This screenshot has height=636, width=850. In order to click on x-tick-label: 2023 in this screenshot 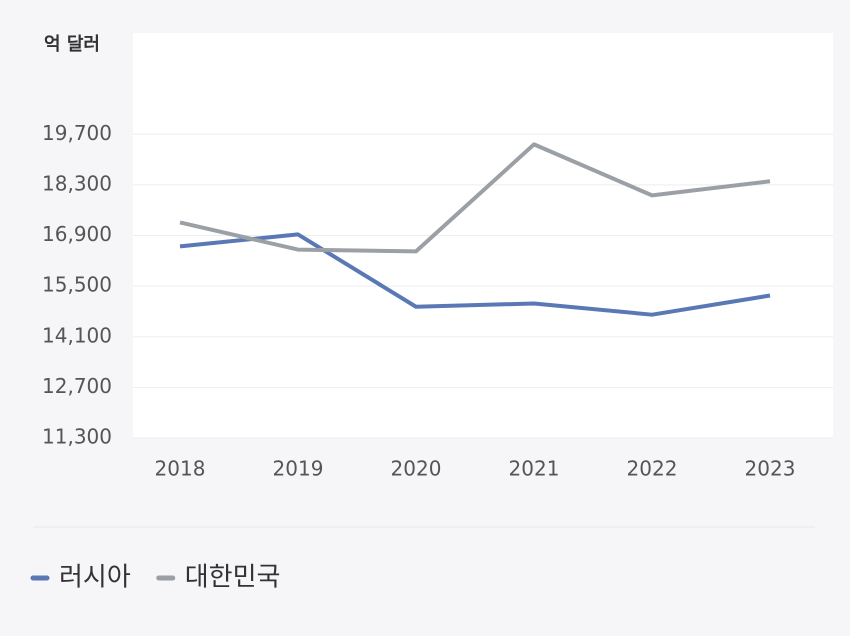, I will do `click(770, 469)`.